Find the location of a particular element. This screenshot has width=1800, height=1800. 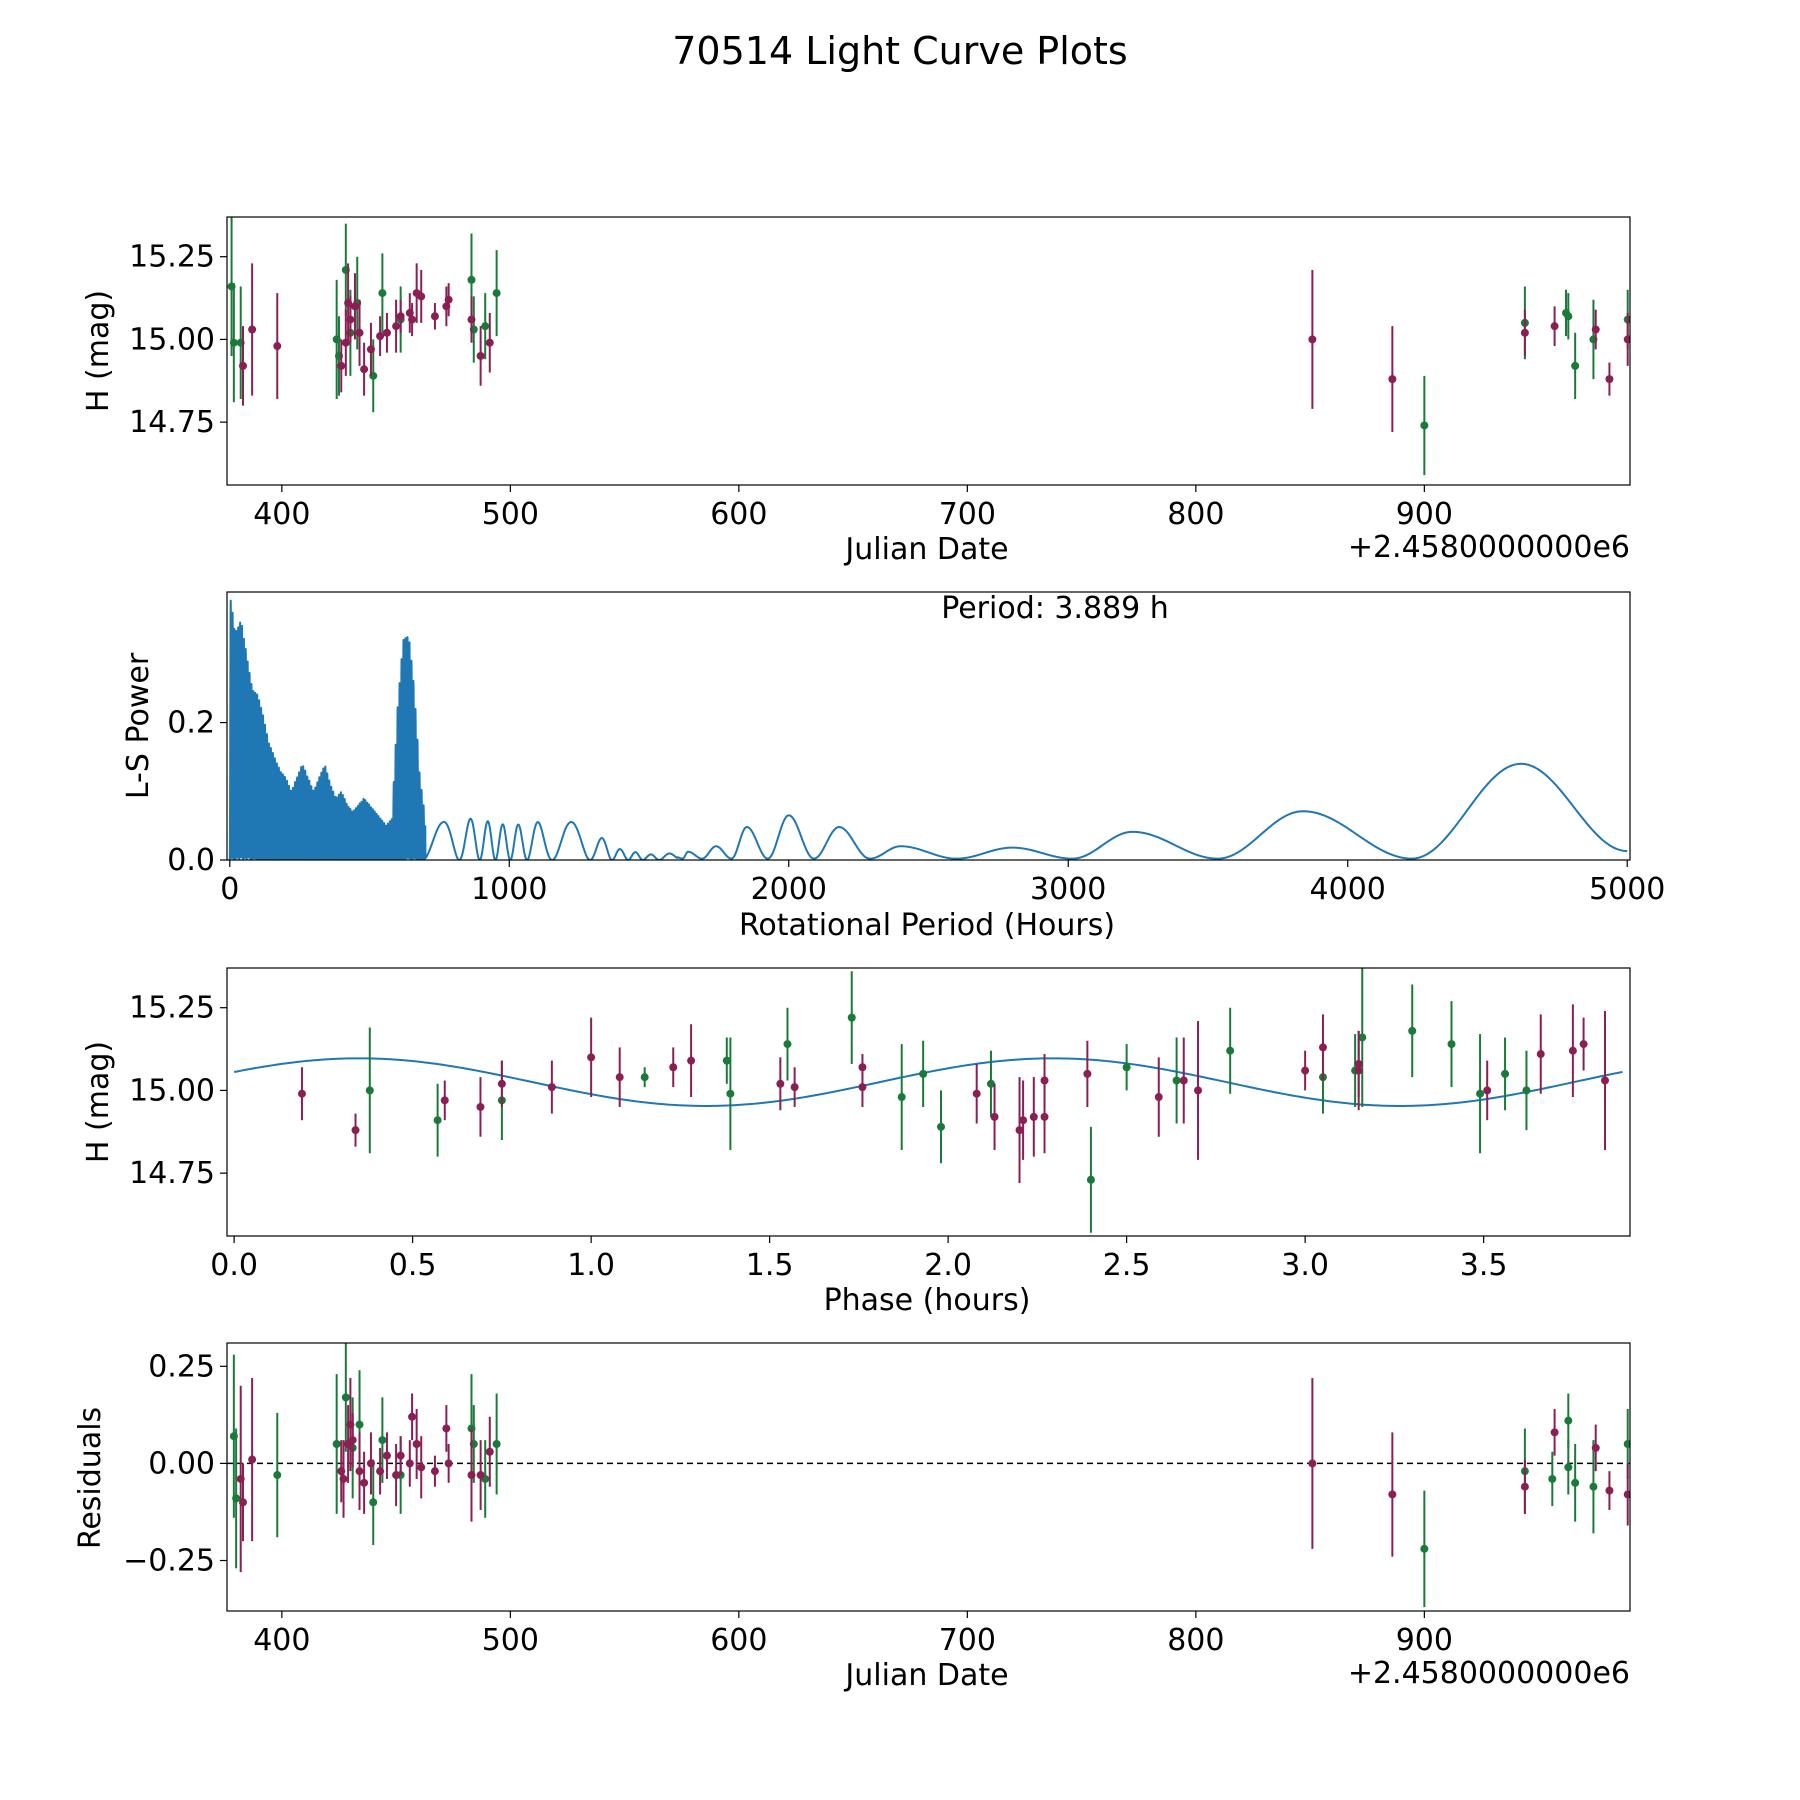

y-tick-label: 15.25 is located at coordinates (172, 1008).